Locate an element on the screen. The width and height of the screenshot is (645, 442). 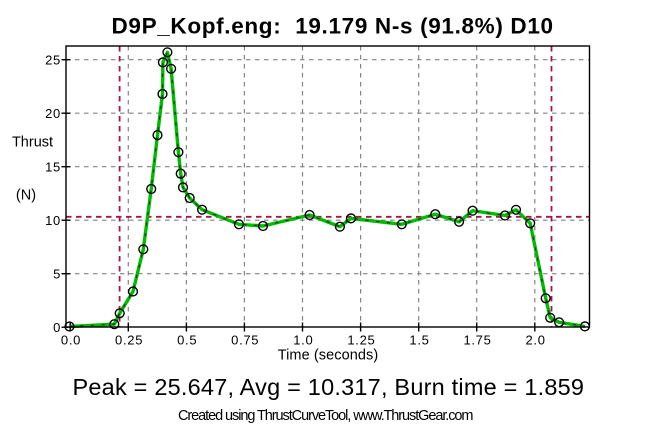
svg-text: 0.5 is located at coordinates (187, 340).